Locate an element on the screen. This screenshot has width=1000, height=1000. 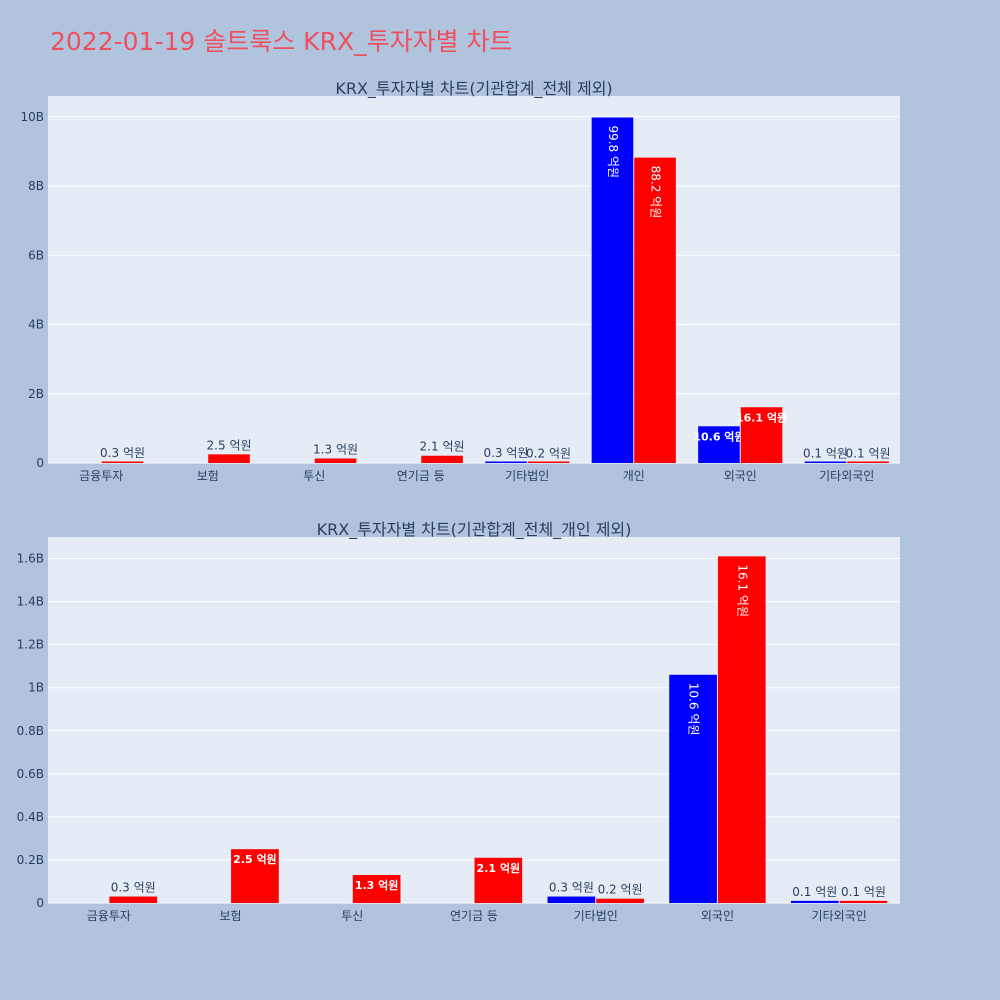
chart-title: KRX_투자자별 차트(기관합계_전체 제외) is located at coordinates (473, 89).